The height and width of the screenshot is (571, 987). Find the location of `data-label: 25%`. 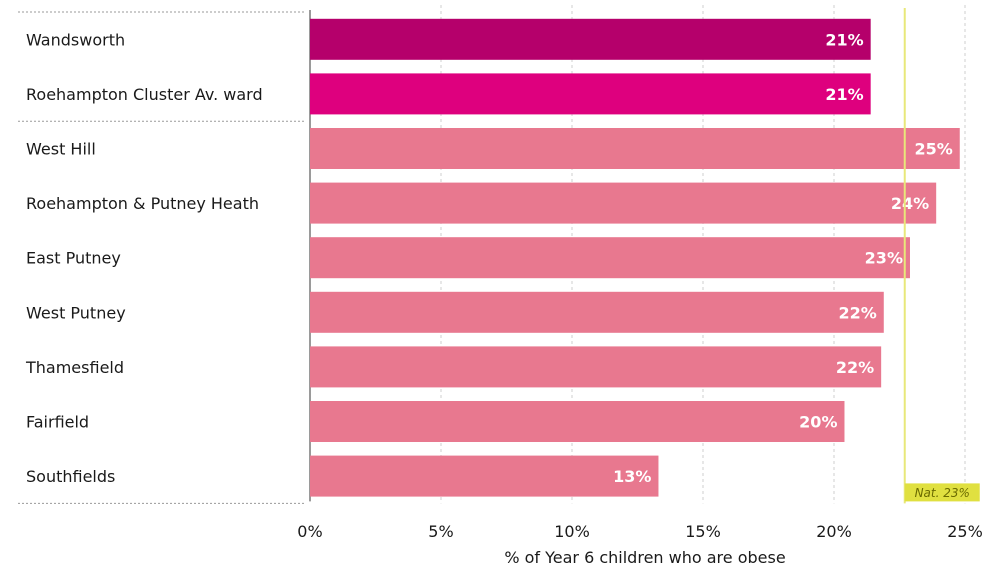

data-label: 25% is located at coordinates (933, 149).